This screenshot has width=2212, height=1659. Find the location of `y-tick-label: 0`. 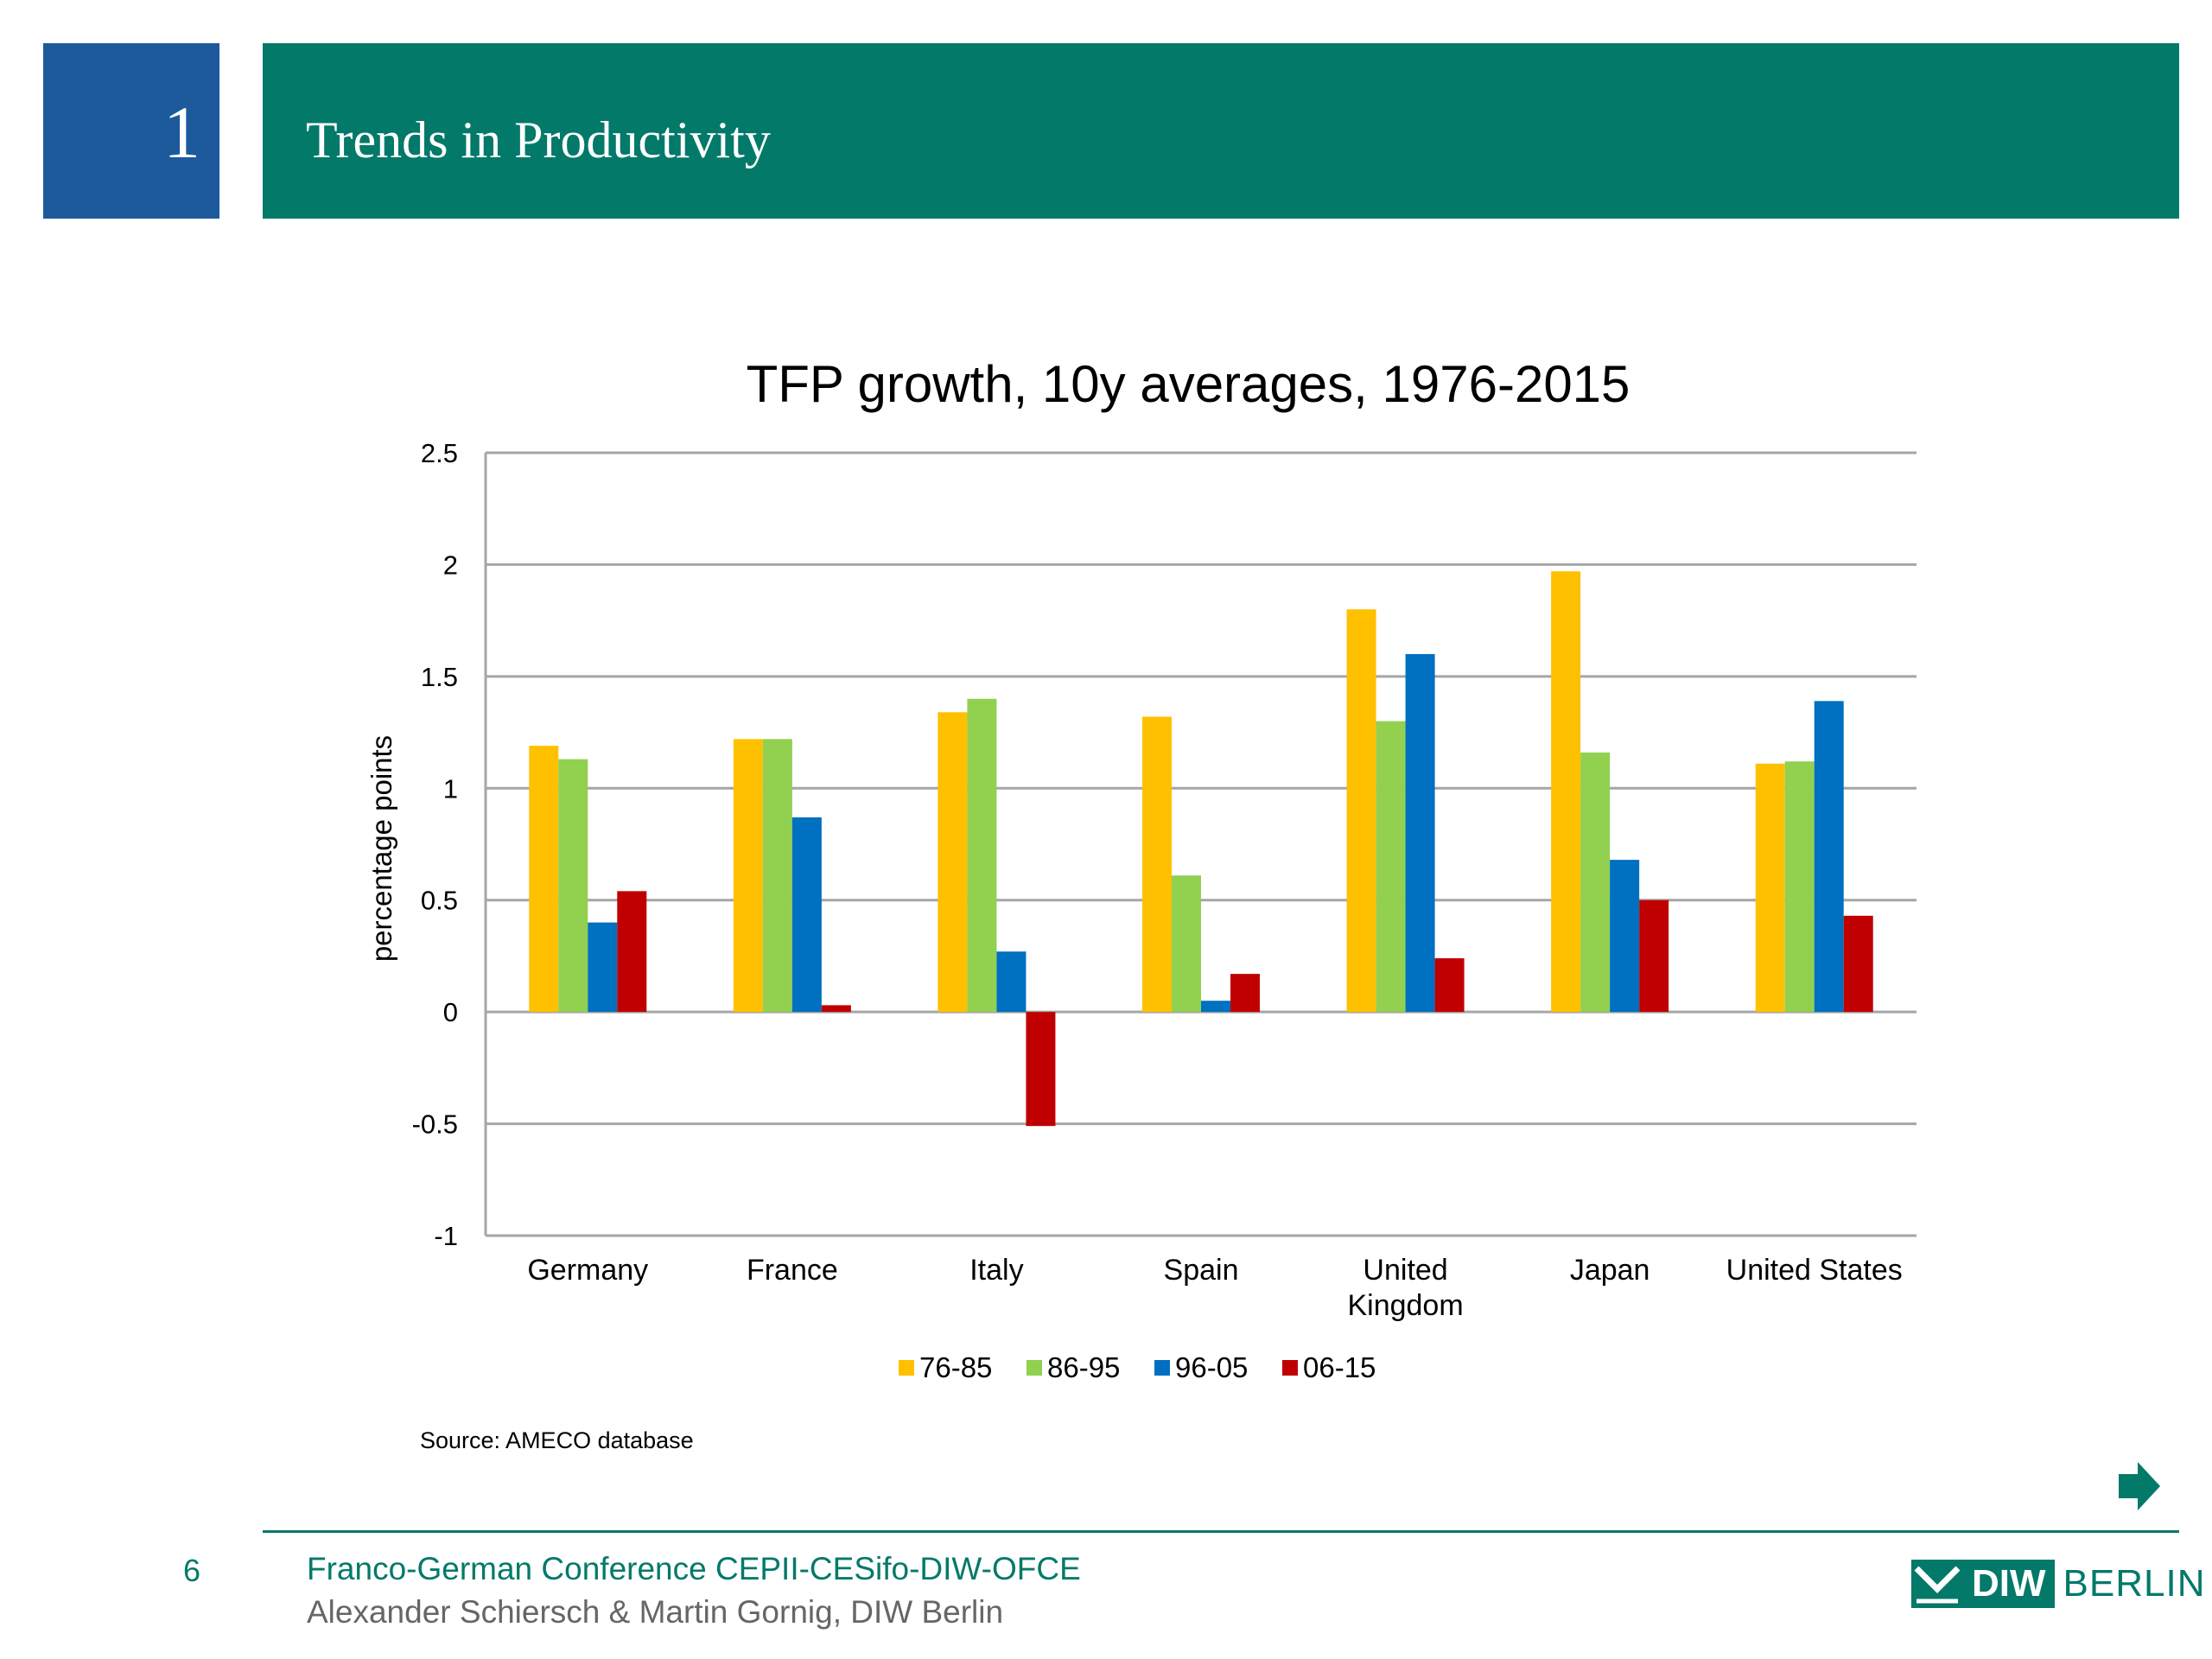

y-tick-label: 0 is located at coordinates (450, 1012).